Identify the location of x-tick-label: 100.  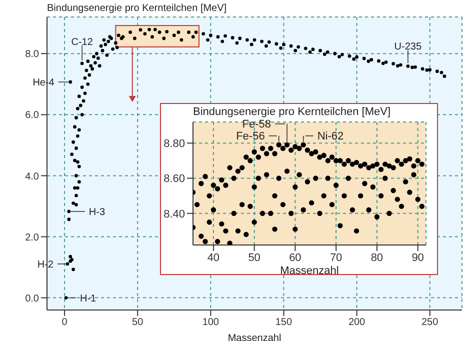
(211, 322).